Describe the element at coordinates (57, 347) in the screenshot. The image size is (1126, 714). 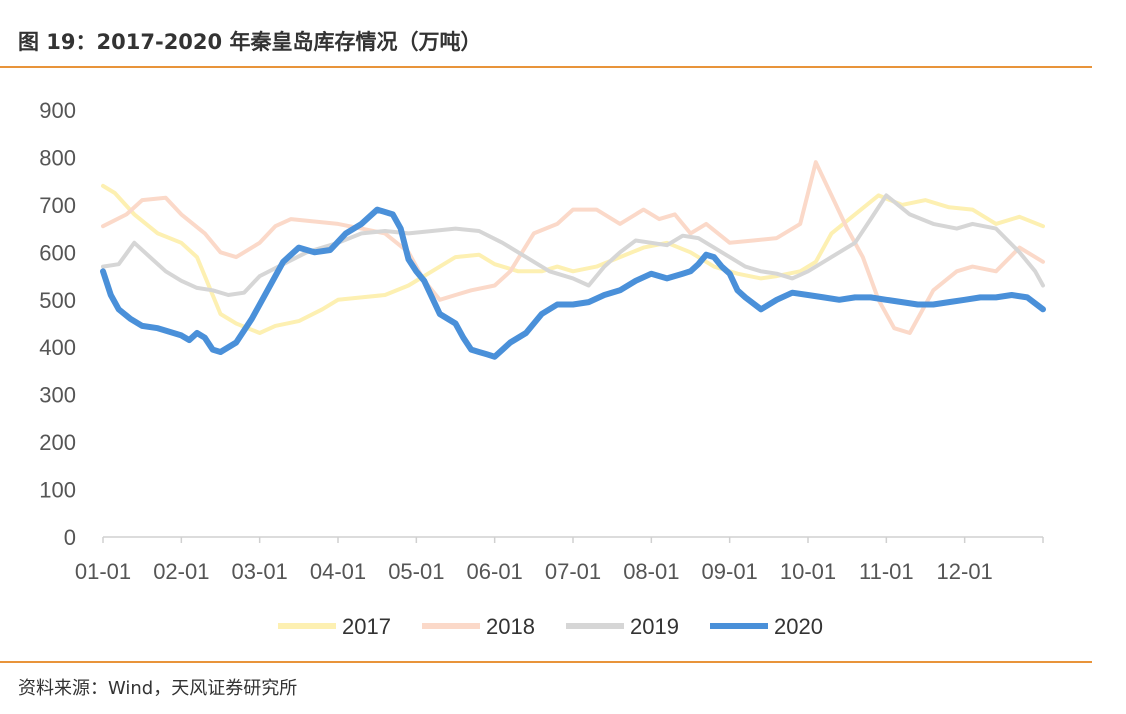
I see `y-tick-label: 400` at that location.